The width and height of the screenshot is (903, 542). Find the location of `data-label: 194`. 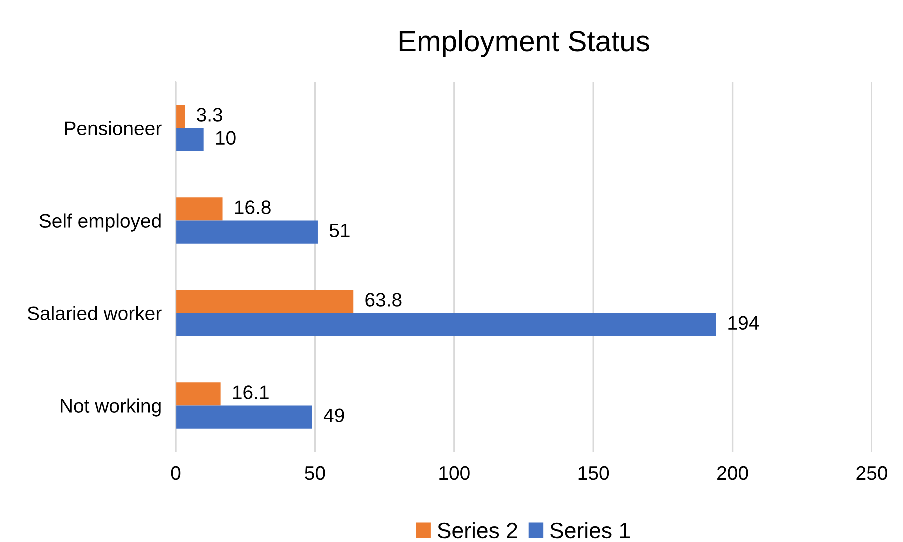

data-label: 194 is located at coordinates (744, 323).